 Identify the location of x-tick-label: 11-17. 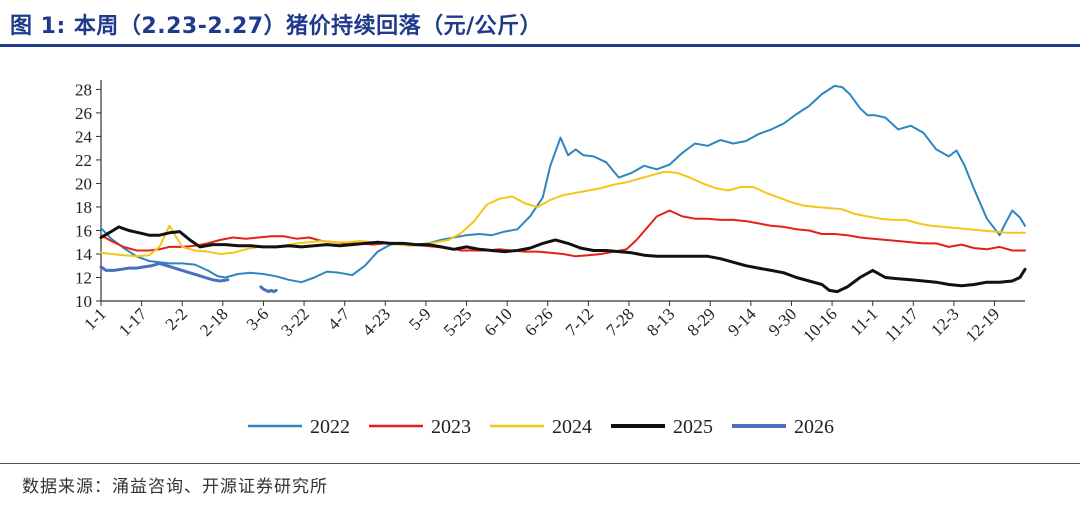
(901, 324).